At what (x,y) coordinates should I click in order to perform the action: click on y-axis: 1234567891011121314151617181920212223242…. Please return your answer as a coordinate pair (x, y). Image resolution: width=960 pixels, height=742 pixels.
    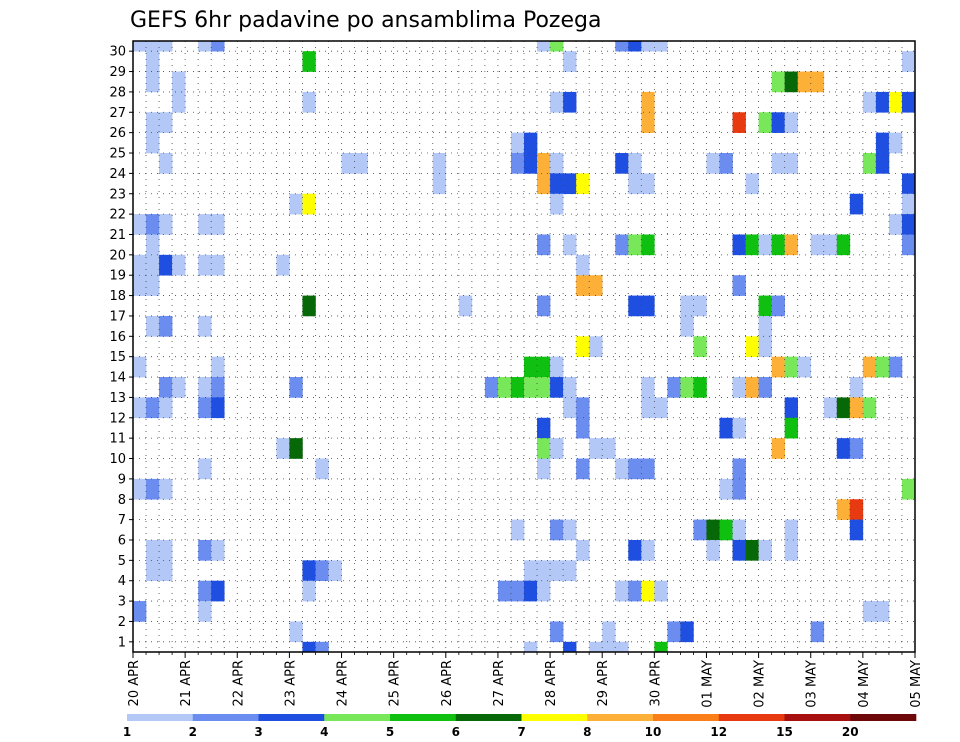
    Looking at the image, I should click on (121, 347).